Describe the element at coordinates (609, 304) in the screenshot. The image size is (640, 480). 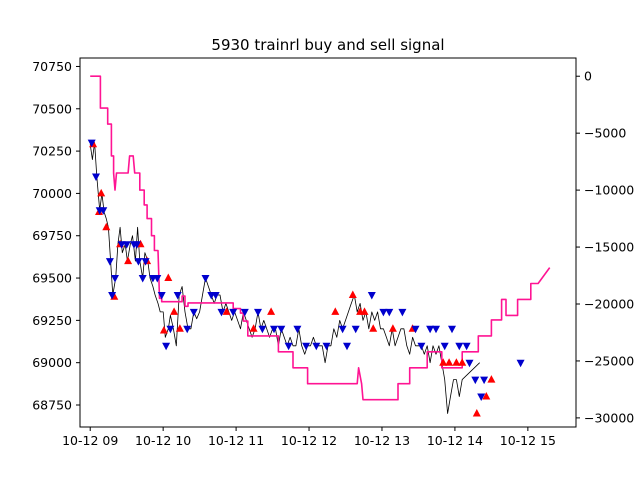
I see `y-right-tick-label: −20000` at that location.